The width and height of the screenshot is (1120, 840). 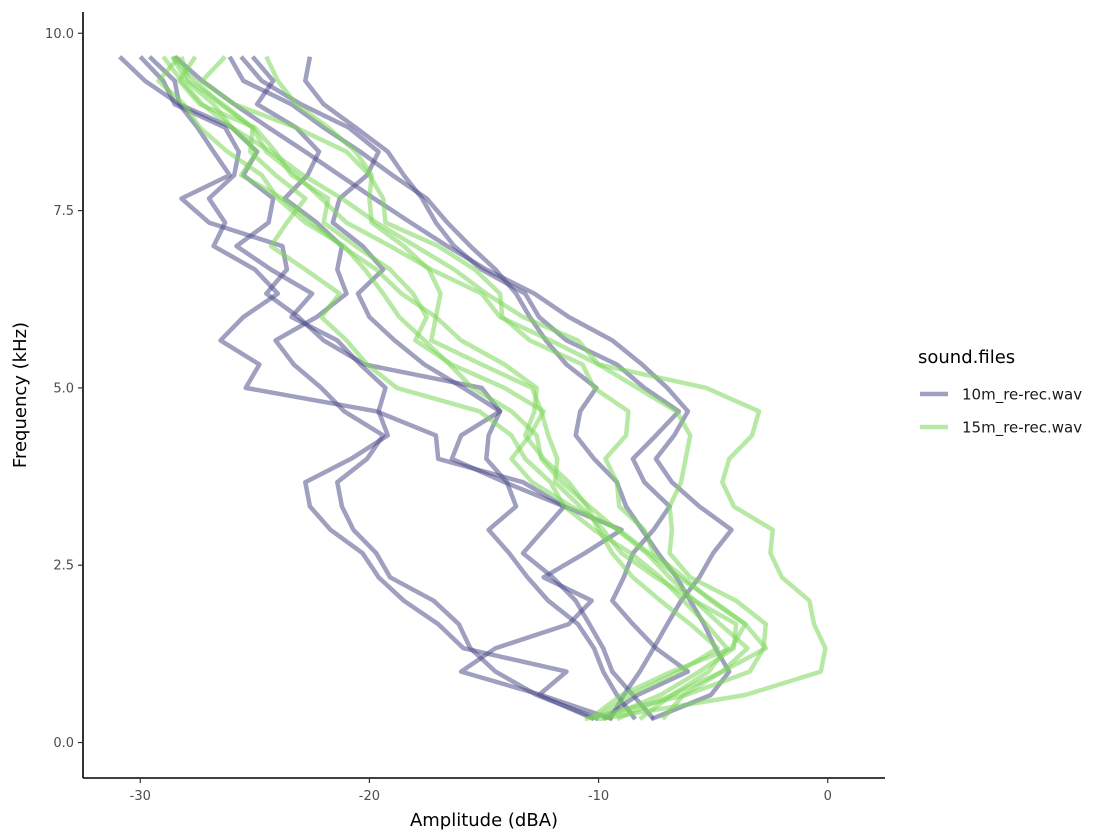 What do you see at coordinates (140, 796) in the screenshot?
I see `x-tick-label: -30` at bounding box center [140, 796].